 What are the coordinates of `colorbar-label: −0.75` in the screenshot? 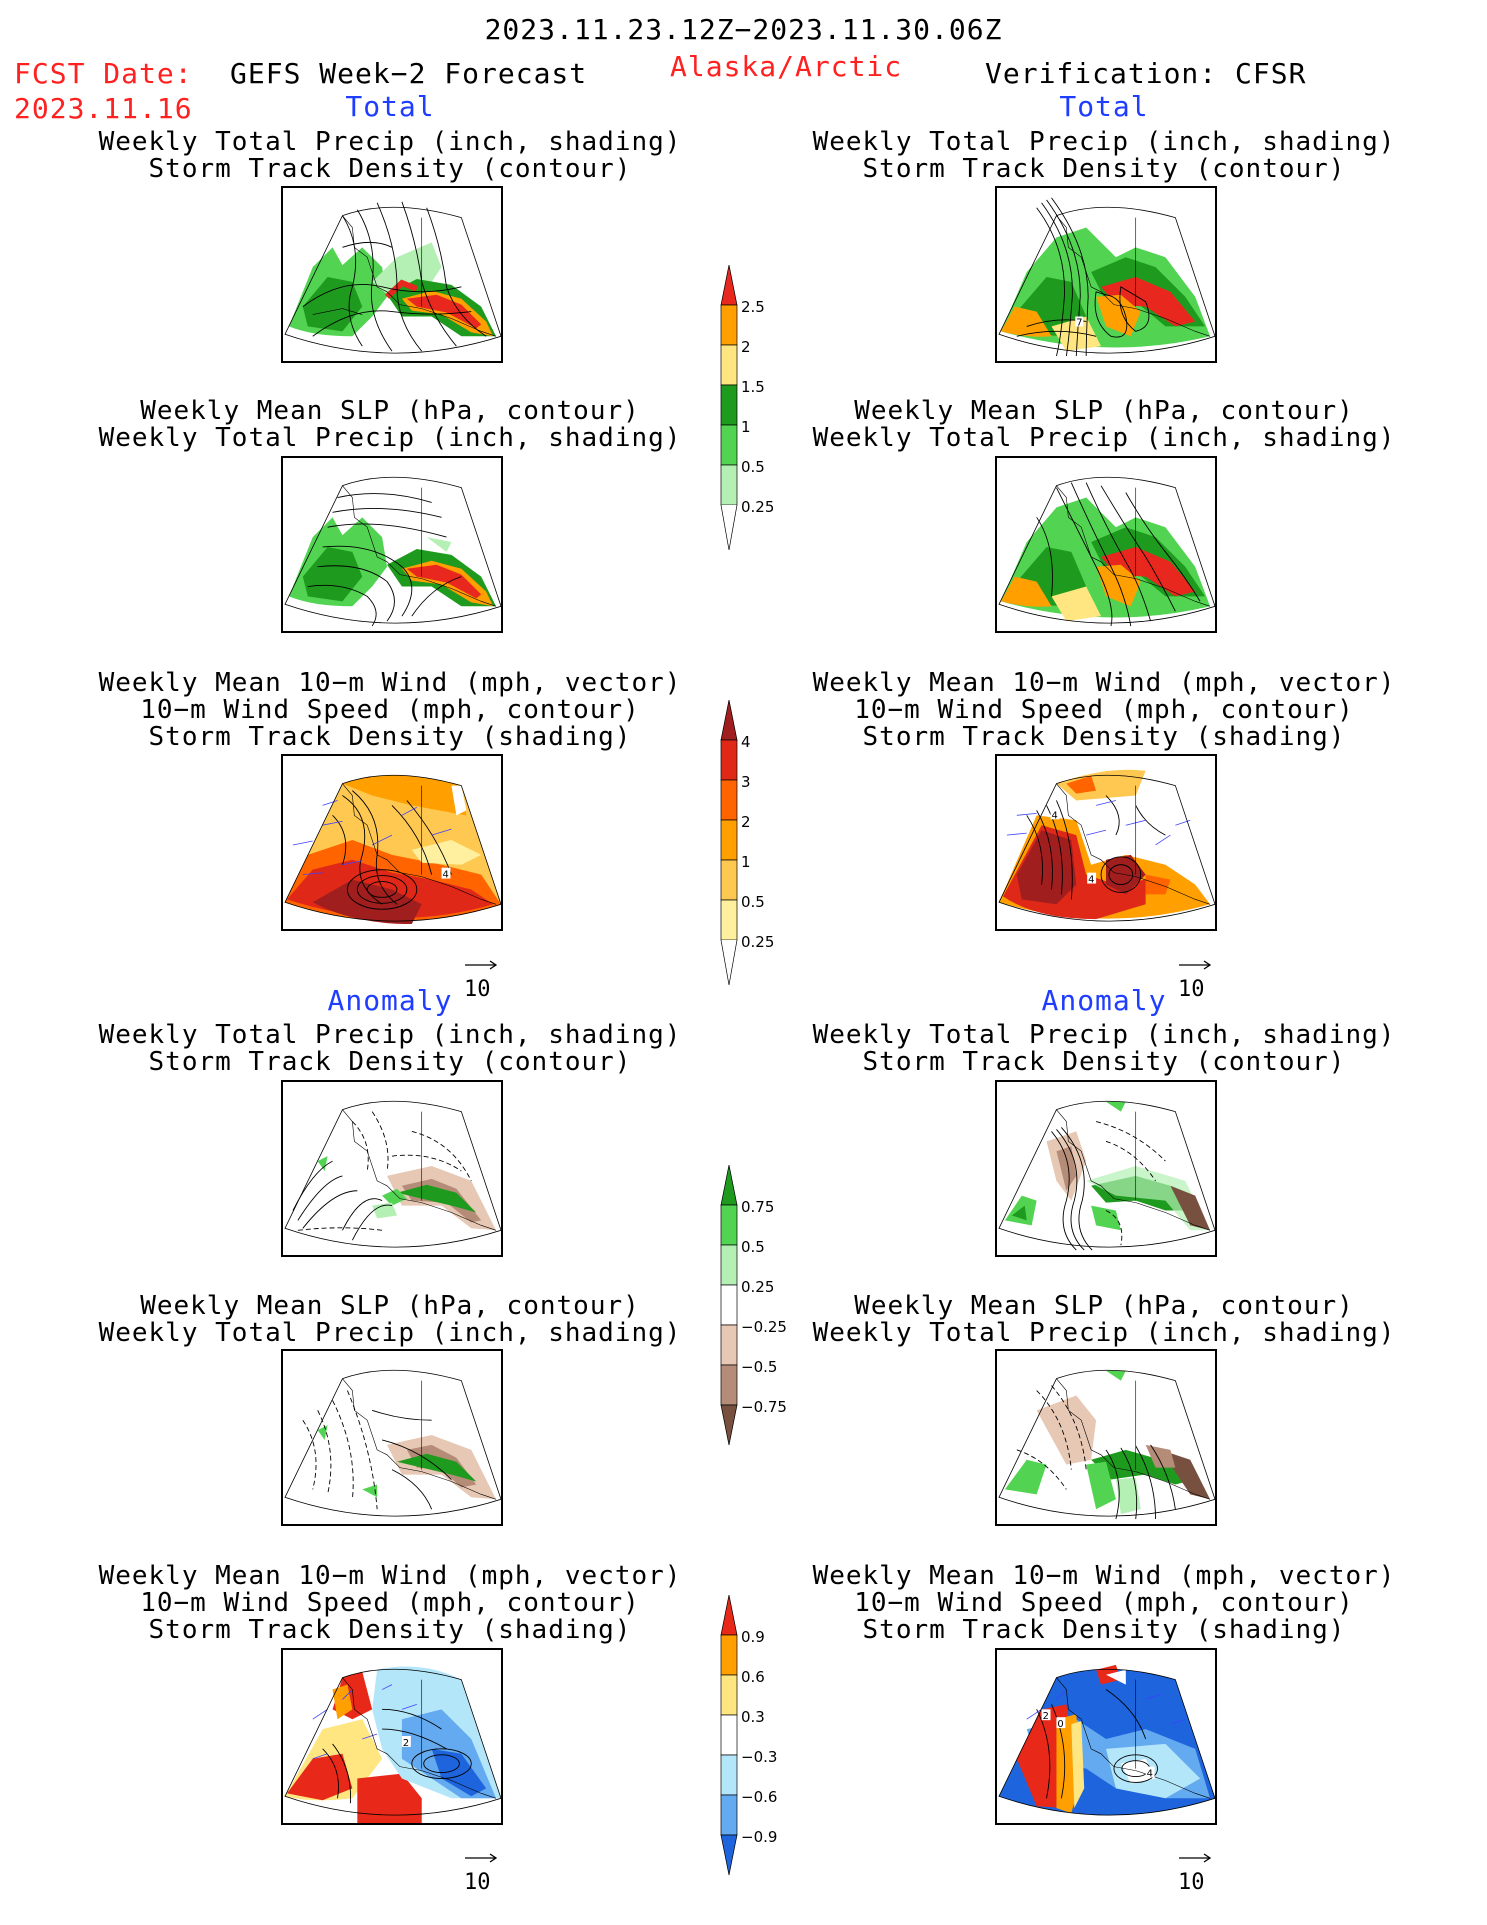 It's located at (764, 1407).